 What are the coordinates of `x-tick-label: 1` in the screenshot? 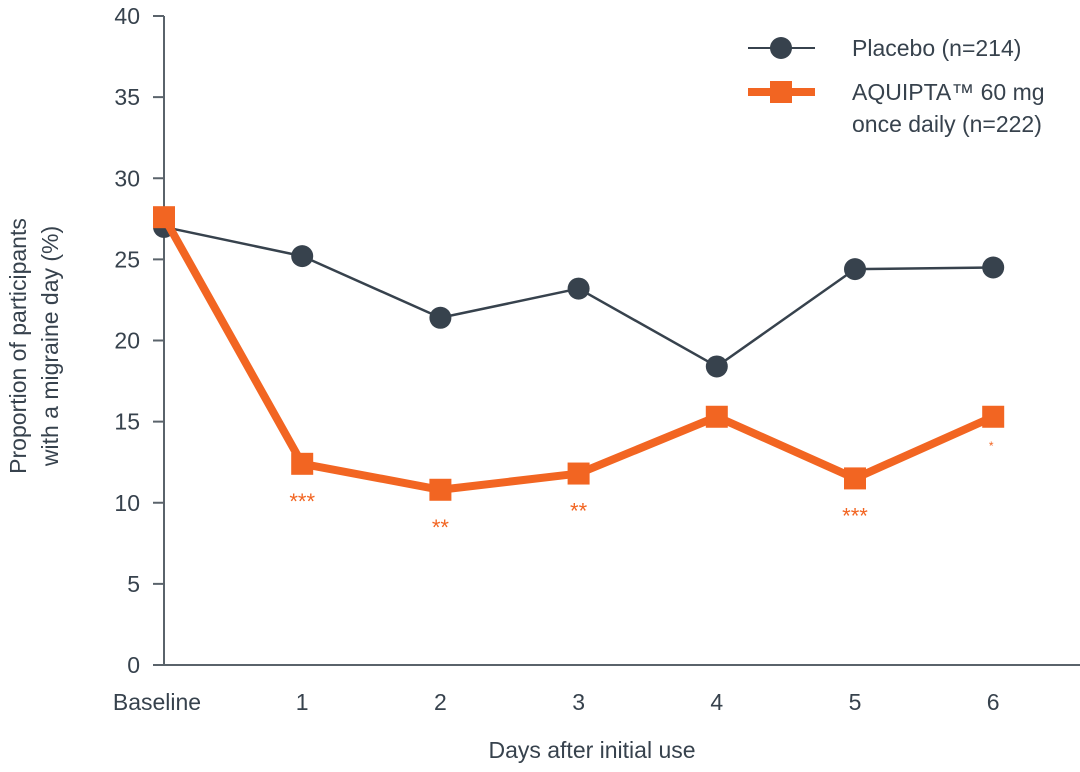 It's located at (302, 702).